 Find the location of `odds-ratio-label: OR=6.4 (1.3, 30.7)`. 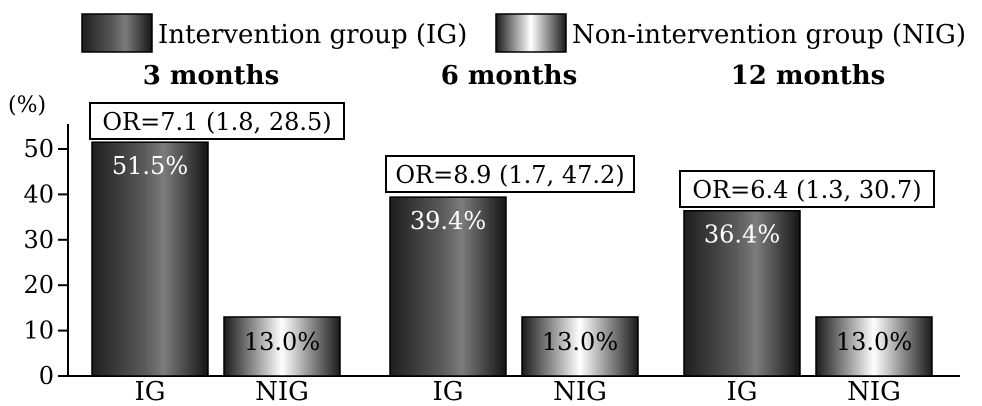

odds-ratio-label: OR=6.4 (1.3, 30.7) is located at coordinates (806, 190).